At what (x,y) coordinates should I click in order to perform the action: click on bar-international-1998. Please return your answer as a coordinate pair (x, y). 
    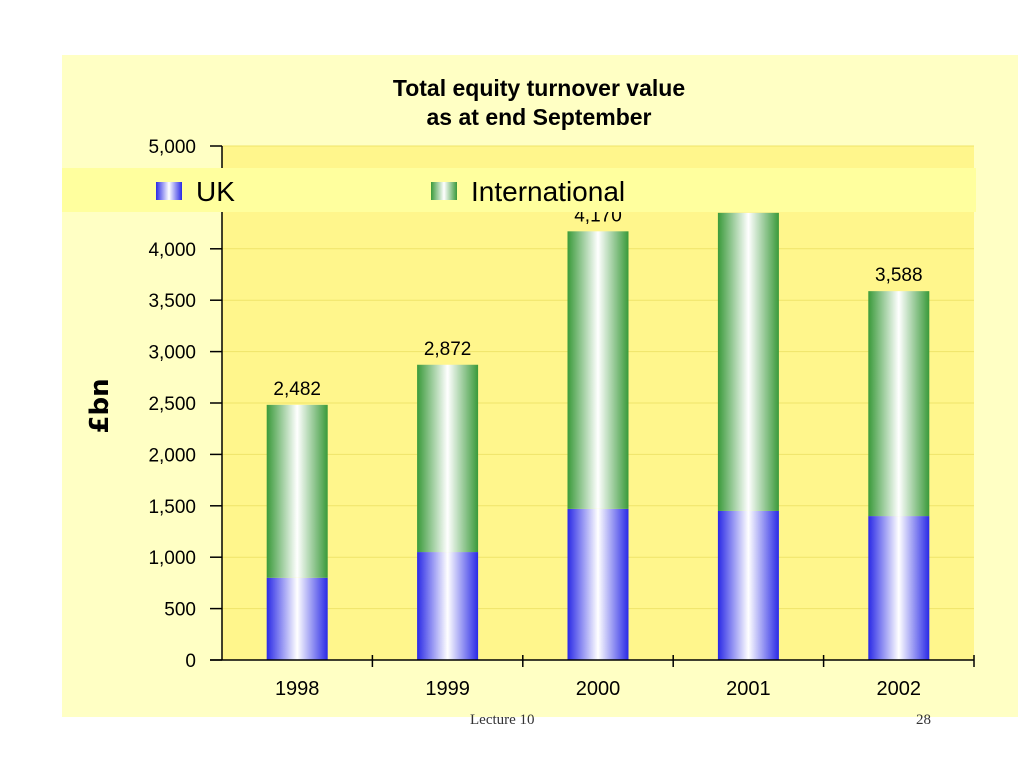
    Looking at the image, I should click on (297, 491).